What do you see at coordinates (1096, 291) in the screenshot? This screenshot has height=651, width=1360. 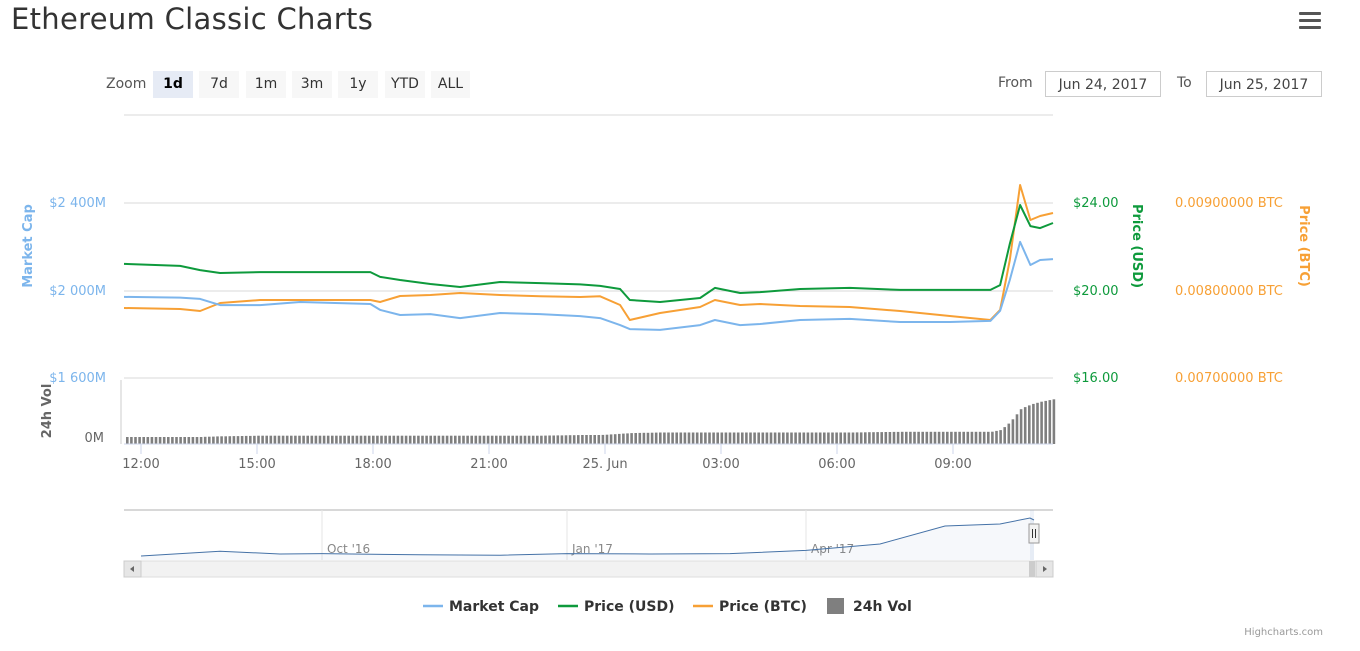 I see `price-usd-tick: $20.00` at bounding box center [1096, 291].